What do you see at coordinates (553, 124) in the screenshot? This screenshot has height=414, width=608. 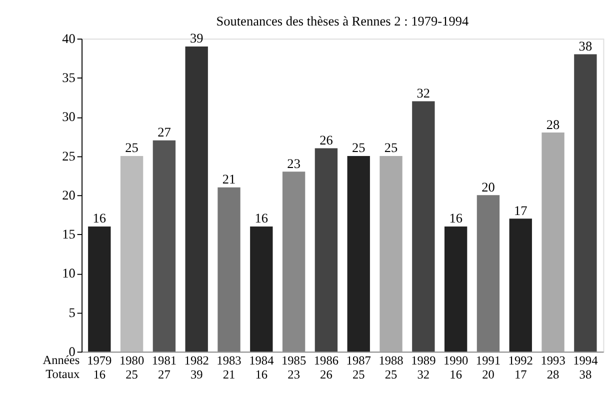 I see `annotation: 28` at bounding box center [553, 124].